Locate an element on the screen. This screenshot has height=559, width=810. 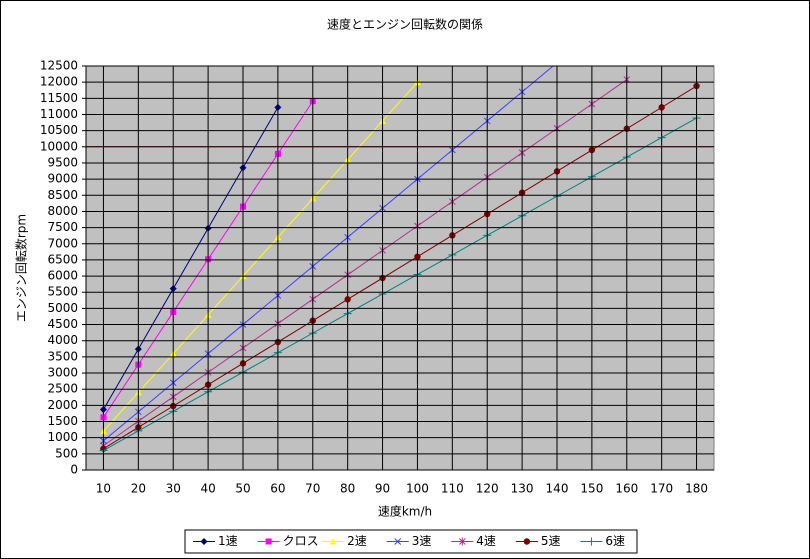
x-tick-label: 20 is located at coordinates (138, 489).